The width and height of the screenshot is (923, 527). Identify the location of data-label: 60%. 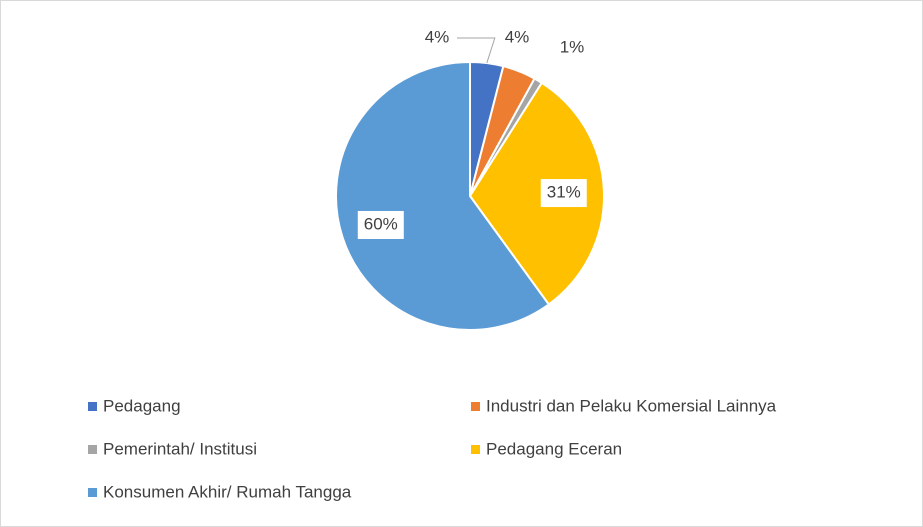
(381, 223).